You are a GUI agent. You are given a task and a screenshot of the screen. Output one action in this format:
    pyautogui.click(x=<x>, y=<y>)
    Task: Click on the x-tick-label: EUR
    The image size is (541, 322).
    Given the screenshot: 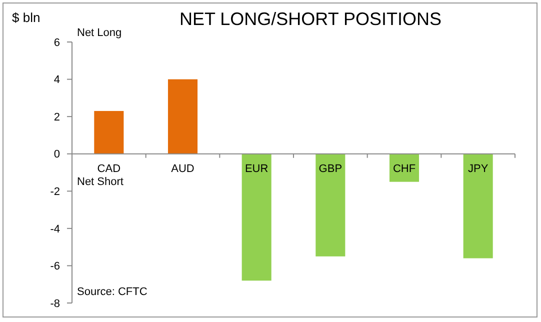 What is the action you would take?
    pyautogui.click(x=256, y=168)
    